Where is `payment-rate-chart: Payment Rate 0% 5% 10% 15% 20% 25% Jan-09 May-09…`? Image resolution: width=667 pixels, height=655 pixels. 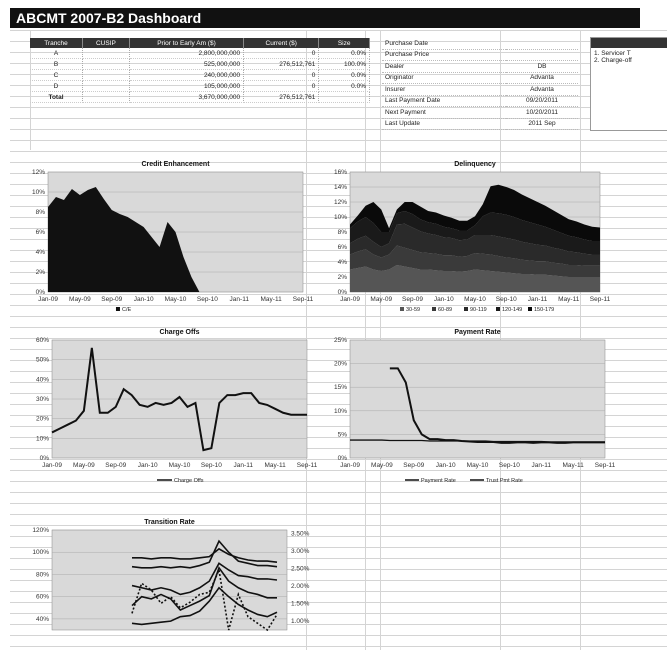
payment-rate-chart: Payment Rate 0% 5% 10% 15% 20% 25% Jan-09 May-09… is located at coordinates (470, 408).